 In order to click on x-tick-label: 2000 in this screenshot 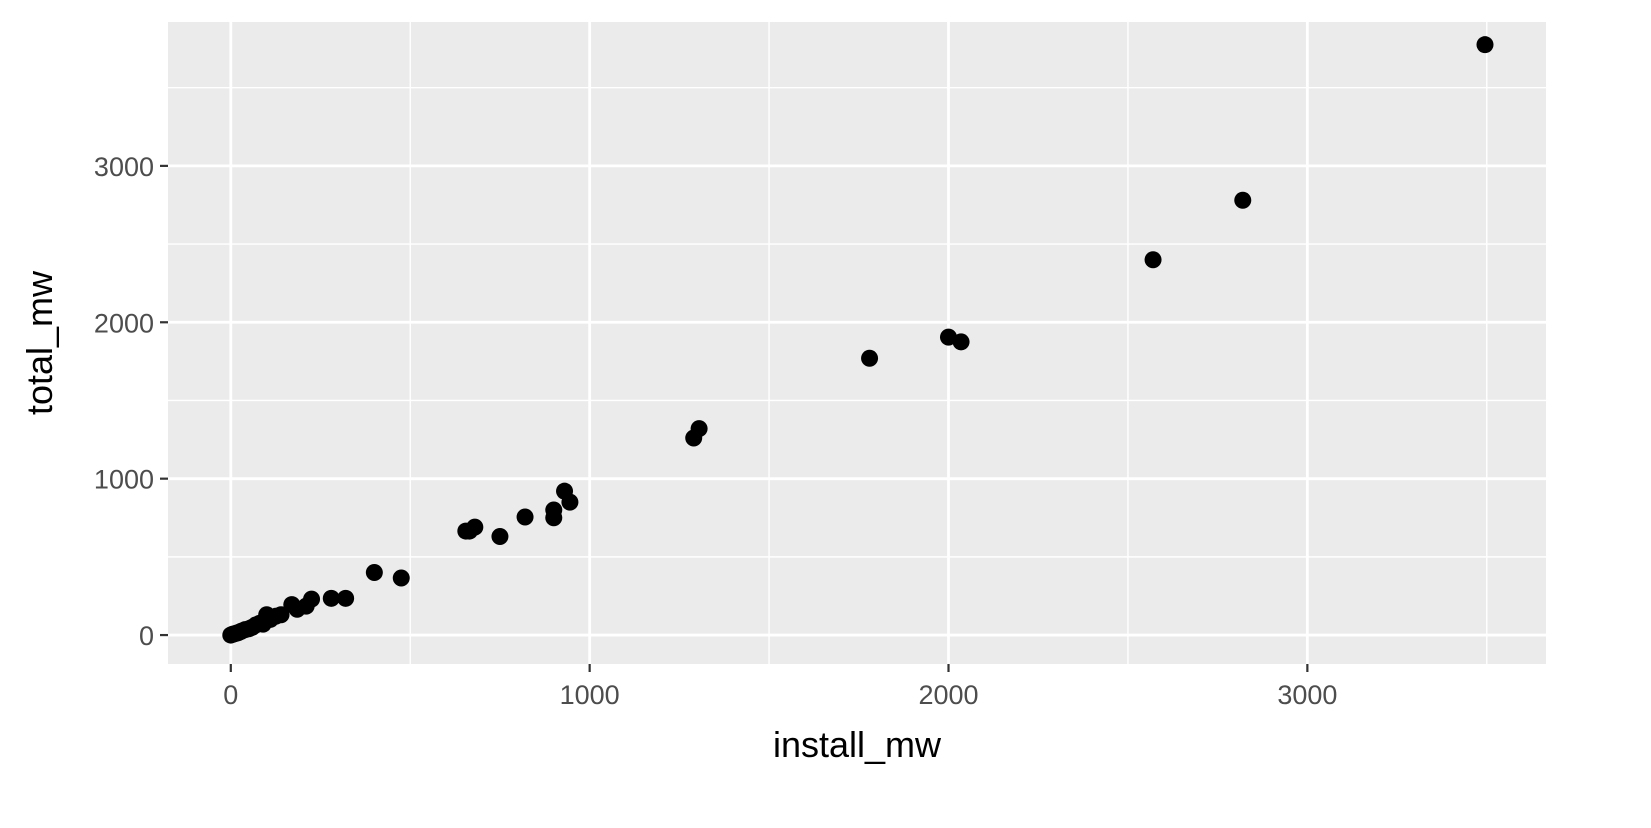, I will do `click(948, 695)`.